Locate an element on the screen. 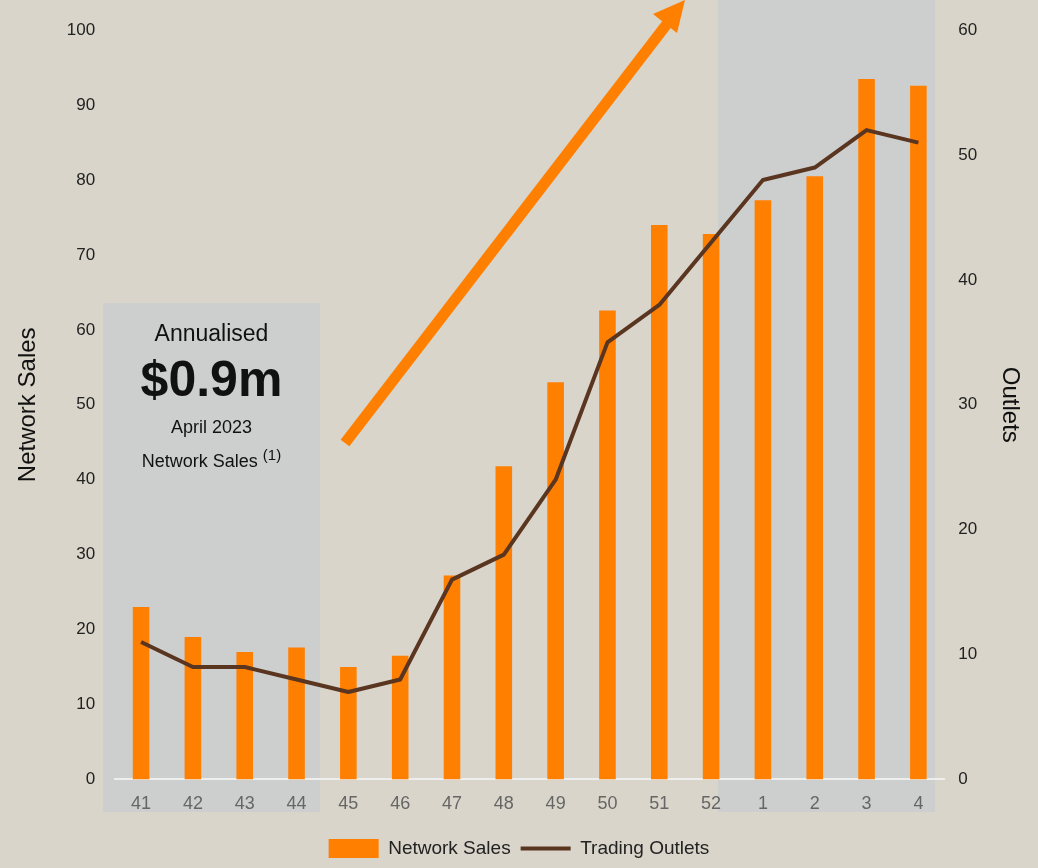 Image resolution: width=1038 pixels, height=868 pixels. y-tick-label: 0 is located at coordinates (90, 779).